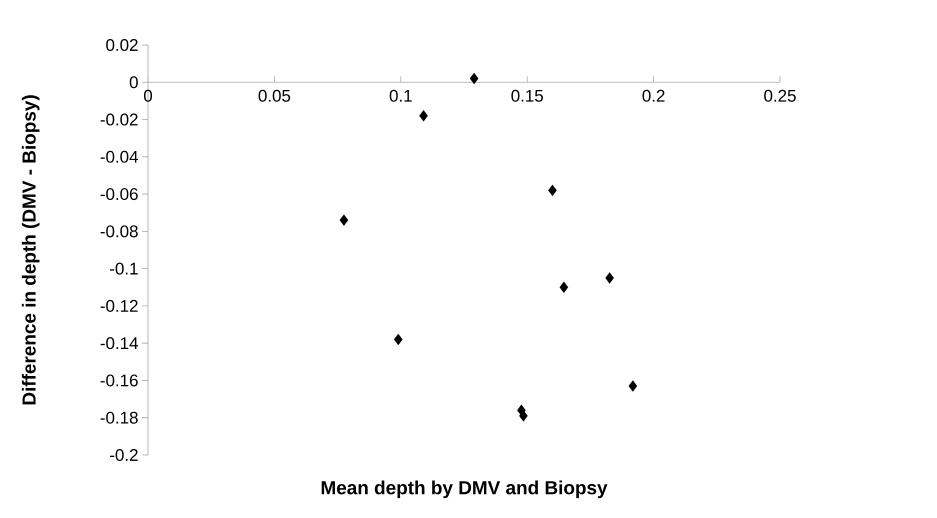 Image resolution: width=937 pixels, height=518 pixels. I want to click on x-tick-label: 0.1, so click(401, 96).